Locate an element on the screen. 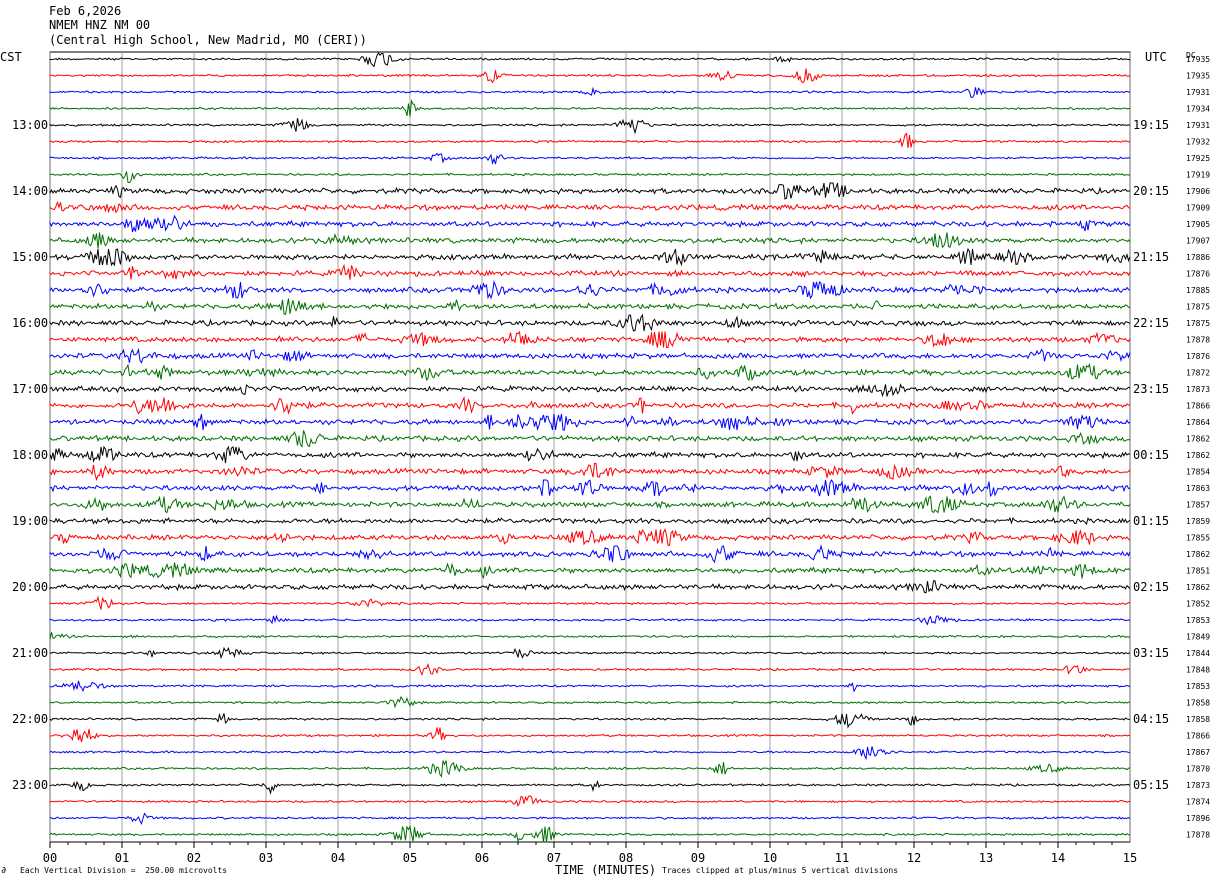 The height and width of the screenshot is (886, 1210). utc-hour-label: 00:15 is located at coordinates (1151, 455).